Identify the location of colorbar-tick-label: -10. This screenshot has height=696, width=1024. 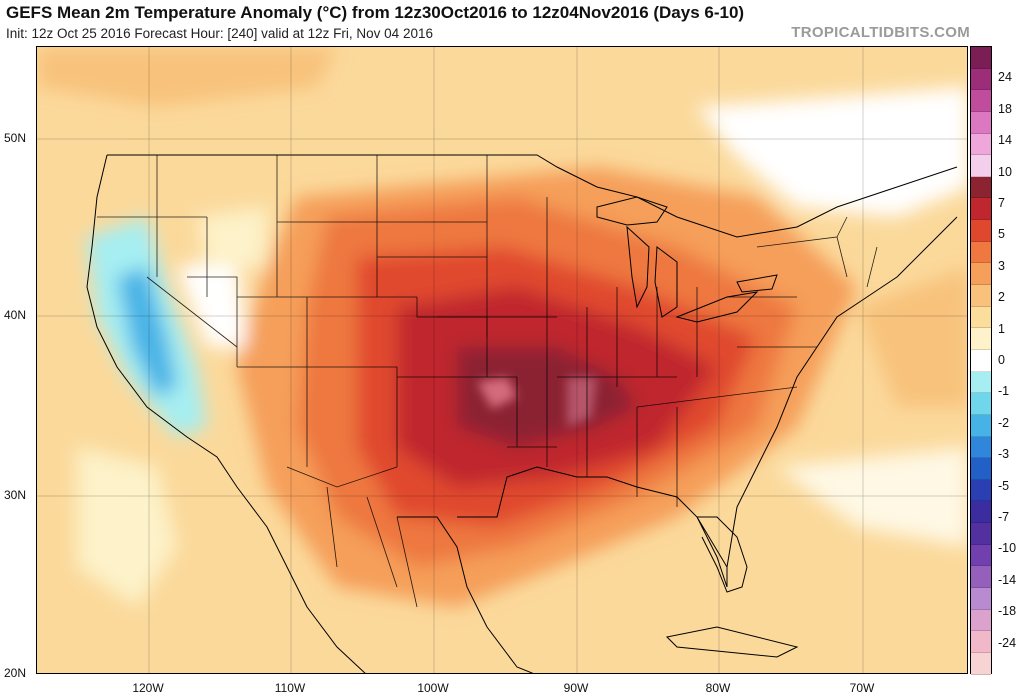
(1007, 548).